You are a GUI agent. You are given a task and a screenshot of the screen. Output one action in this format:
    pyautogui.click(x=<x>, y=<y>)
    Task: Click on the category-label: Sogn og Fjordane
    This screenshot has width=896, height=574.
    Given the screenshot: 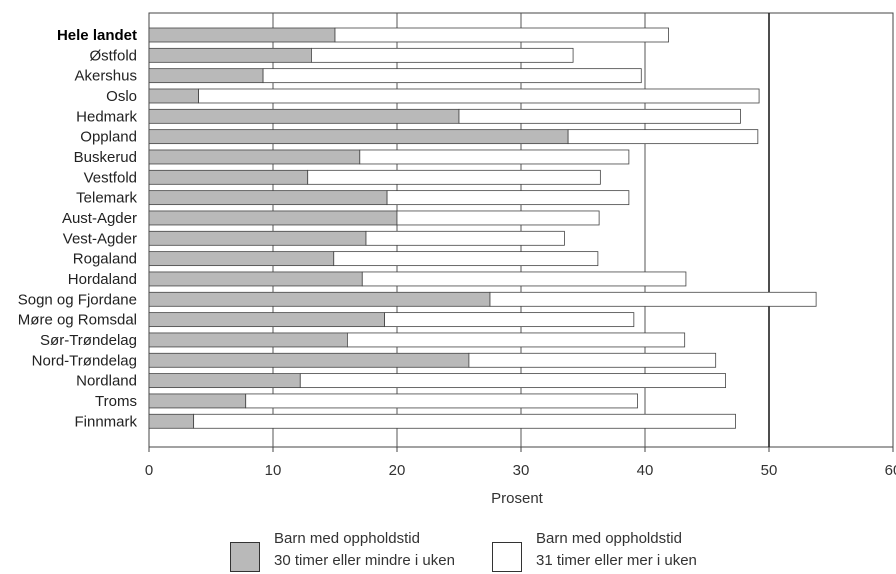 What is the action you would take?
    pyautogui.click(x=77, y=299)
    